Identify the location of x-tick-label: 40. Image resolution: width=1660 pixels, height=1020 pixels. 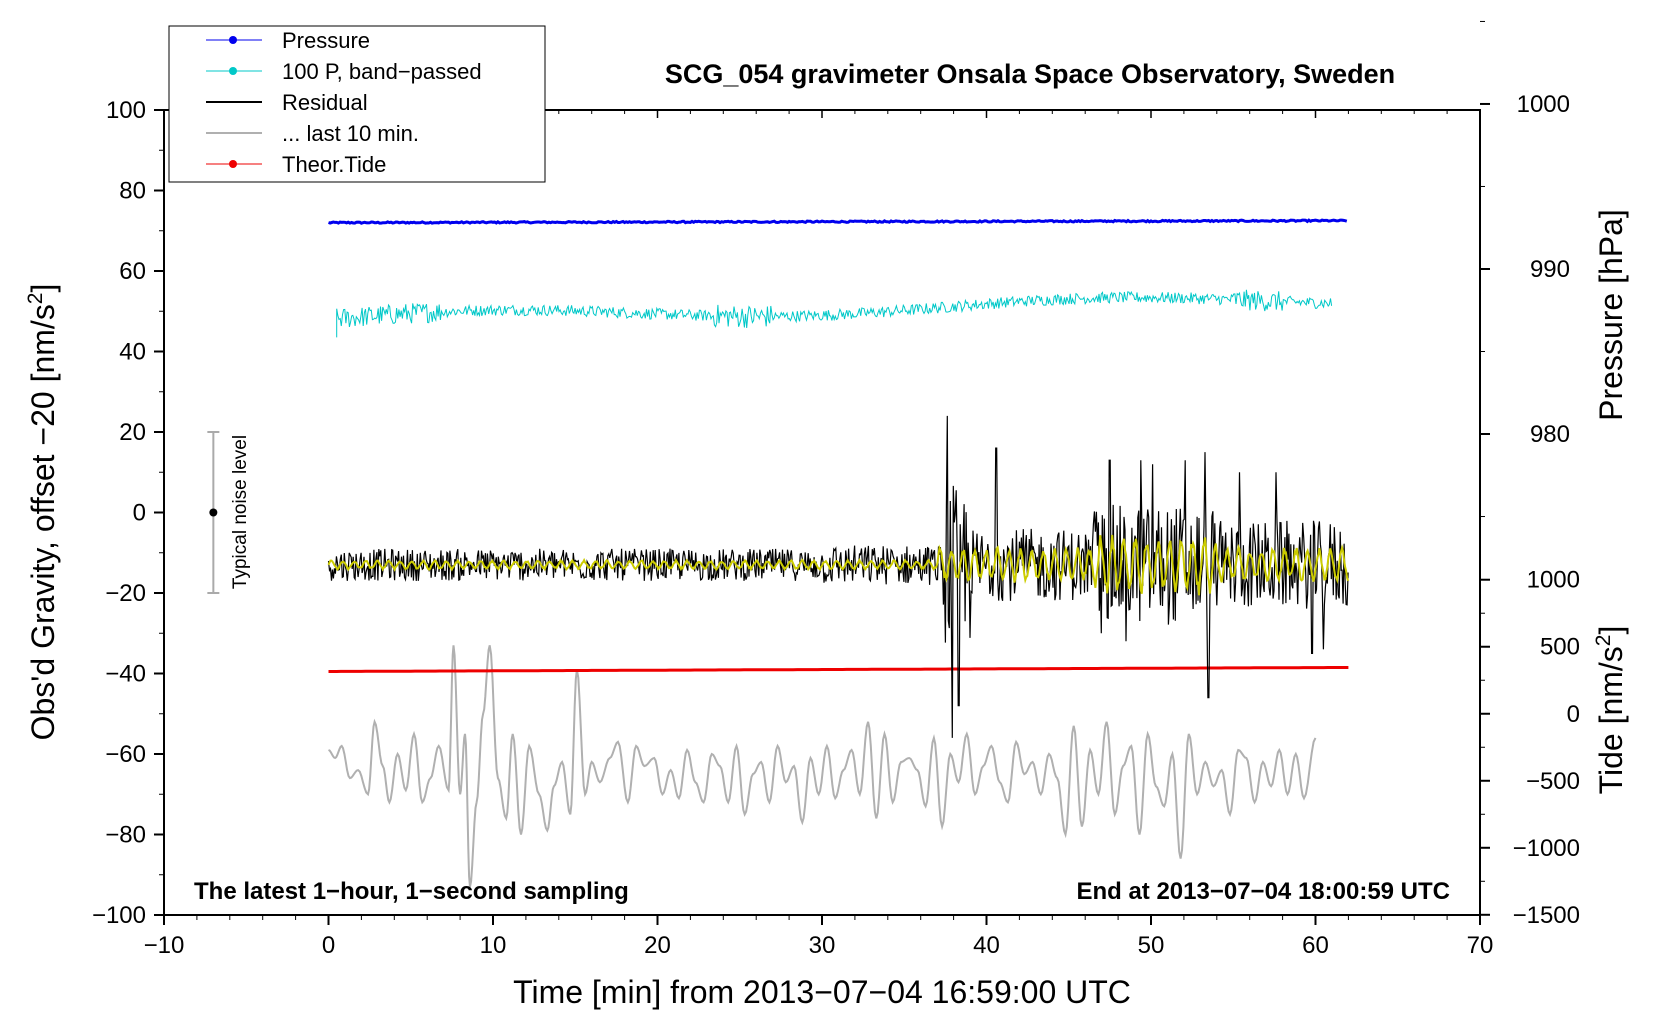
(986, 945).